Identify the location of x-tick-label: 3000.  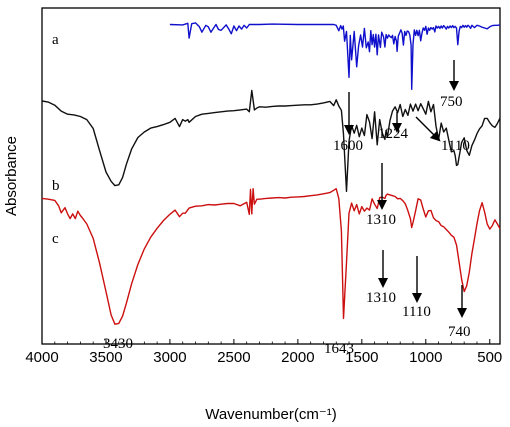
(169, 357).